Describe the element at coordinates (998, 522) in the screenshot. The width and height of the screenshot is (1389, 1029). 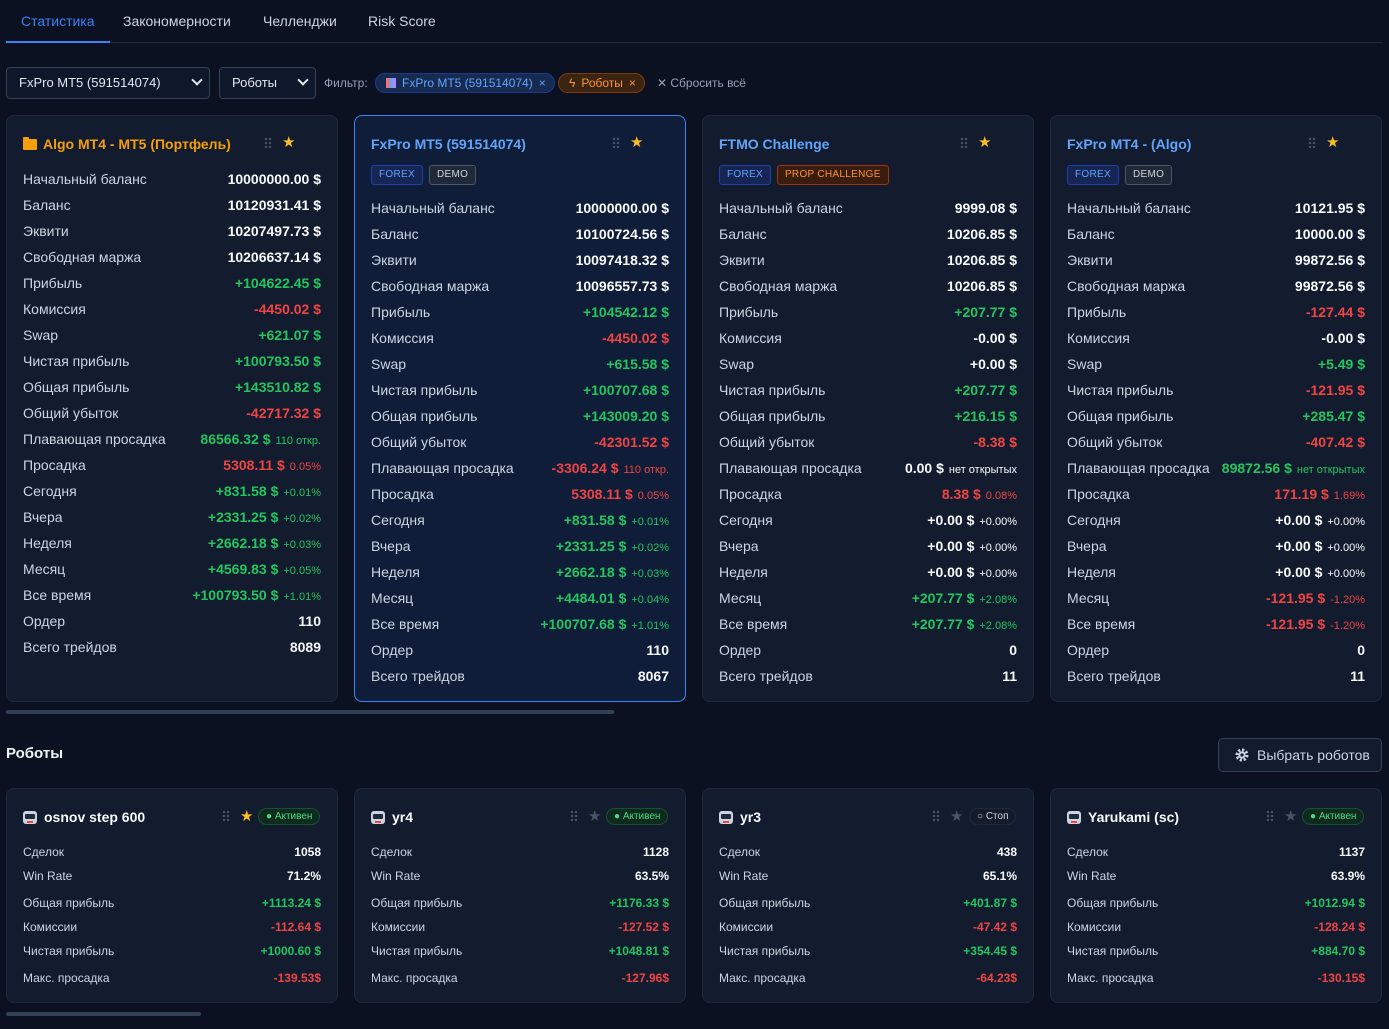
I see `stat-sub: +0.00%` at that location.